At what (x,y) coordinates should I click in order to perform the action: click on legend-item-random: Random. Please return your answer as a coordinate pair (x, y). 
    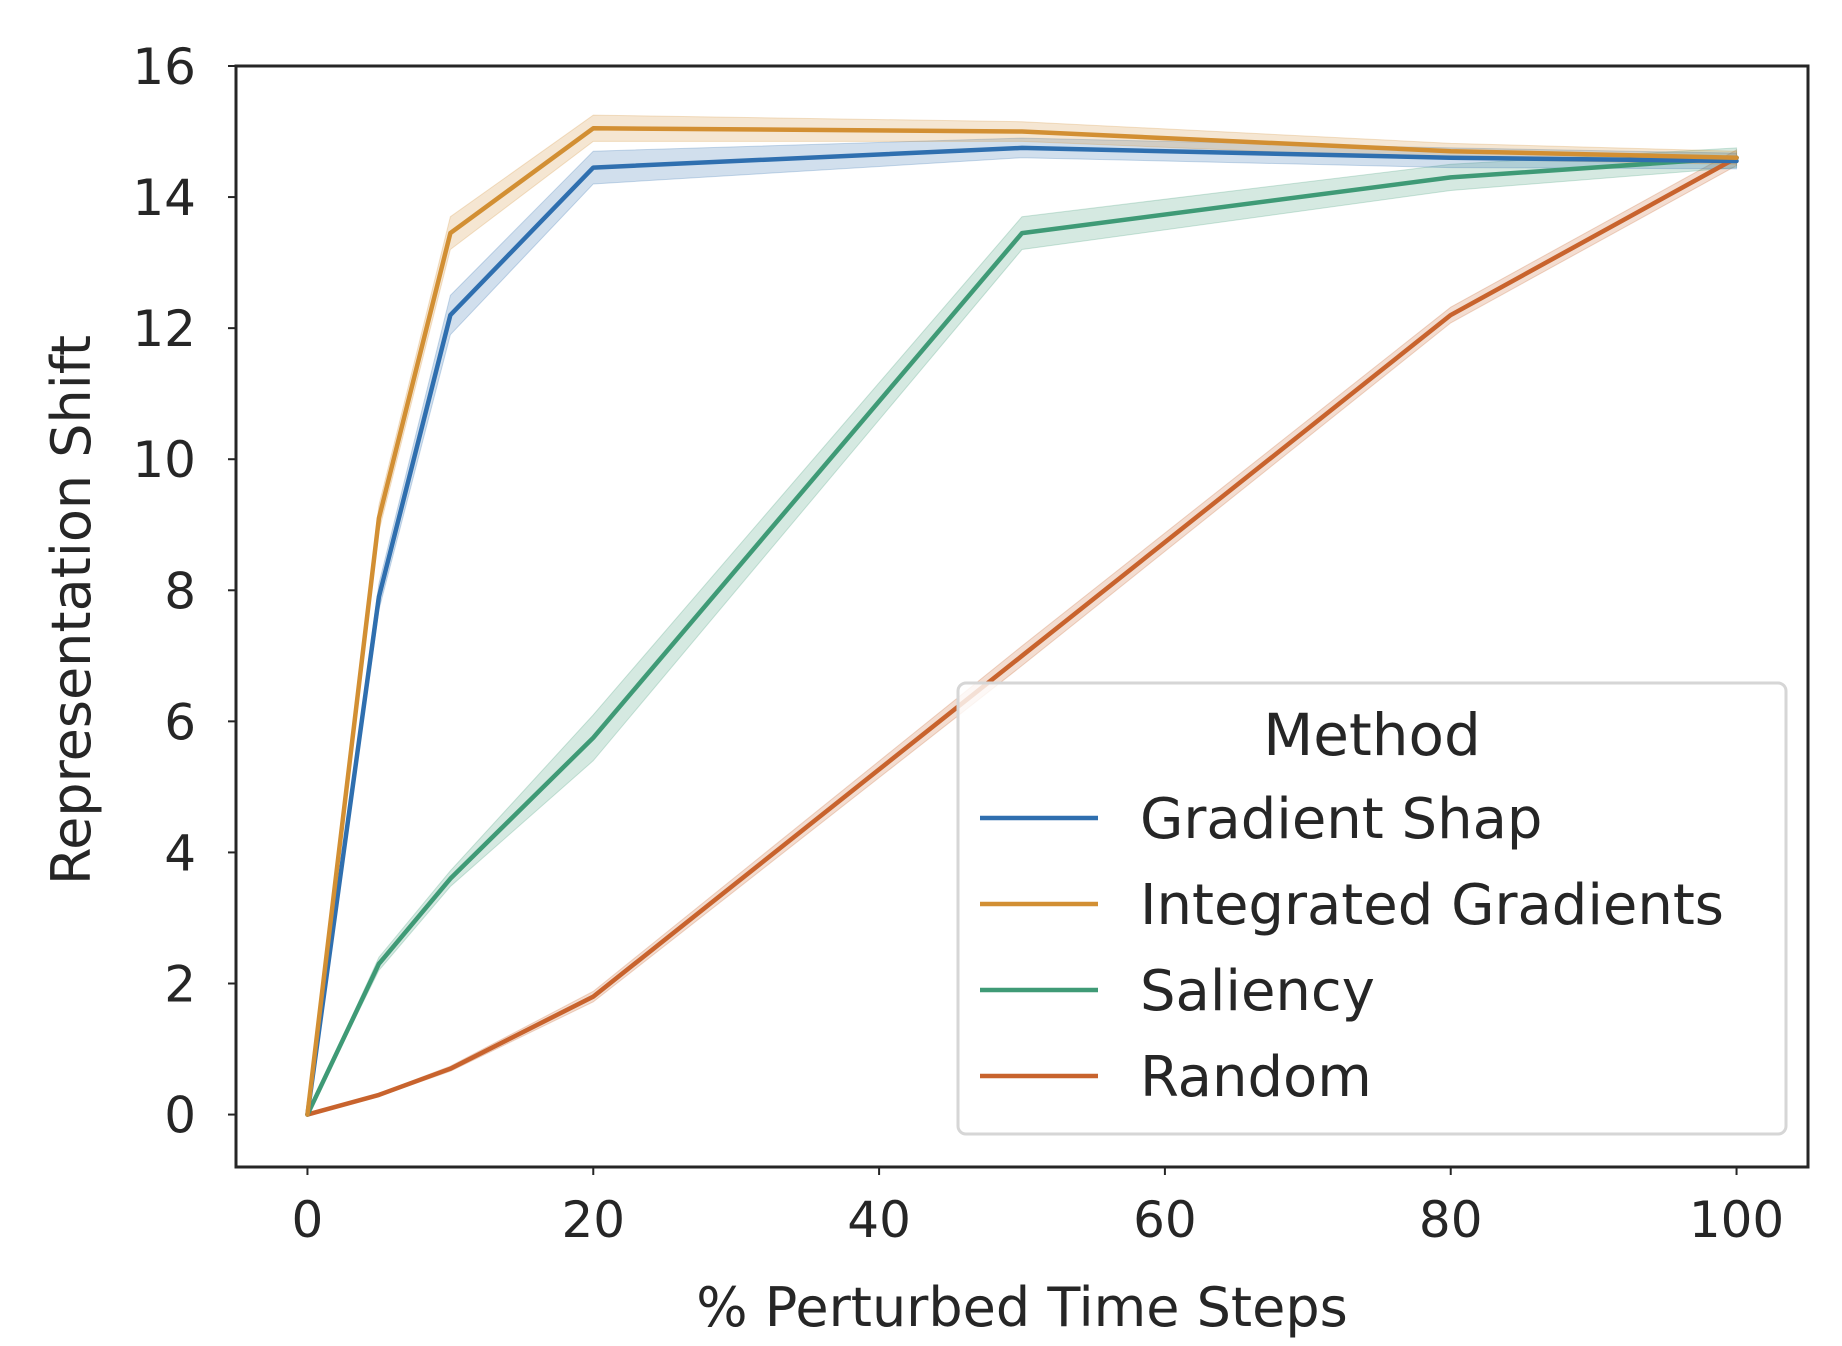
    Looking at the image, I should click on (1176, 1077).